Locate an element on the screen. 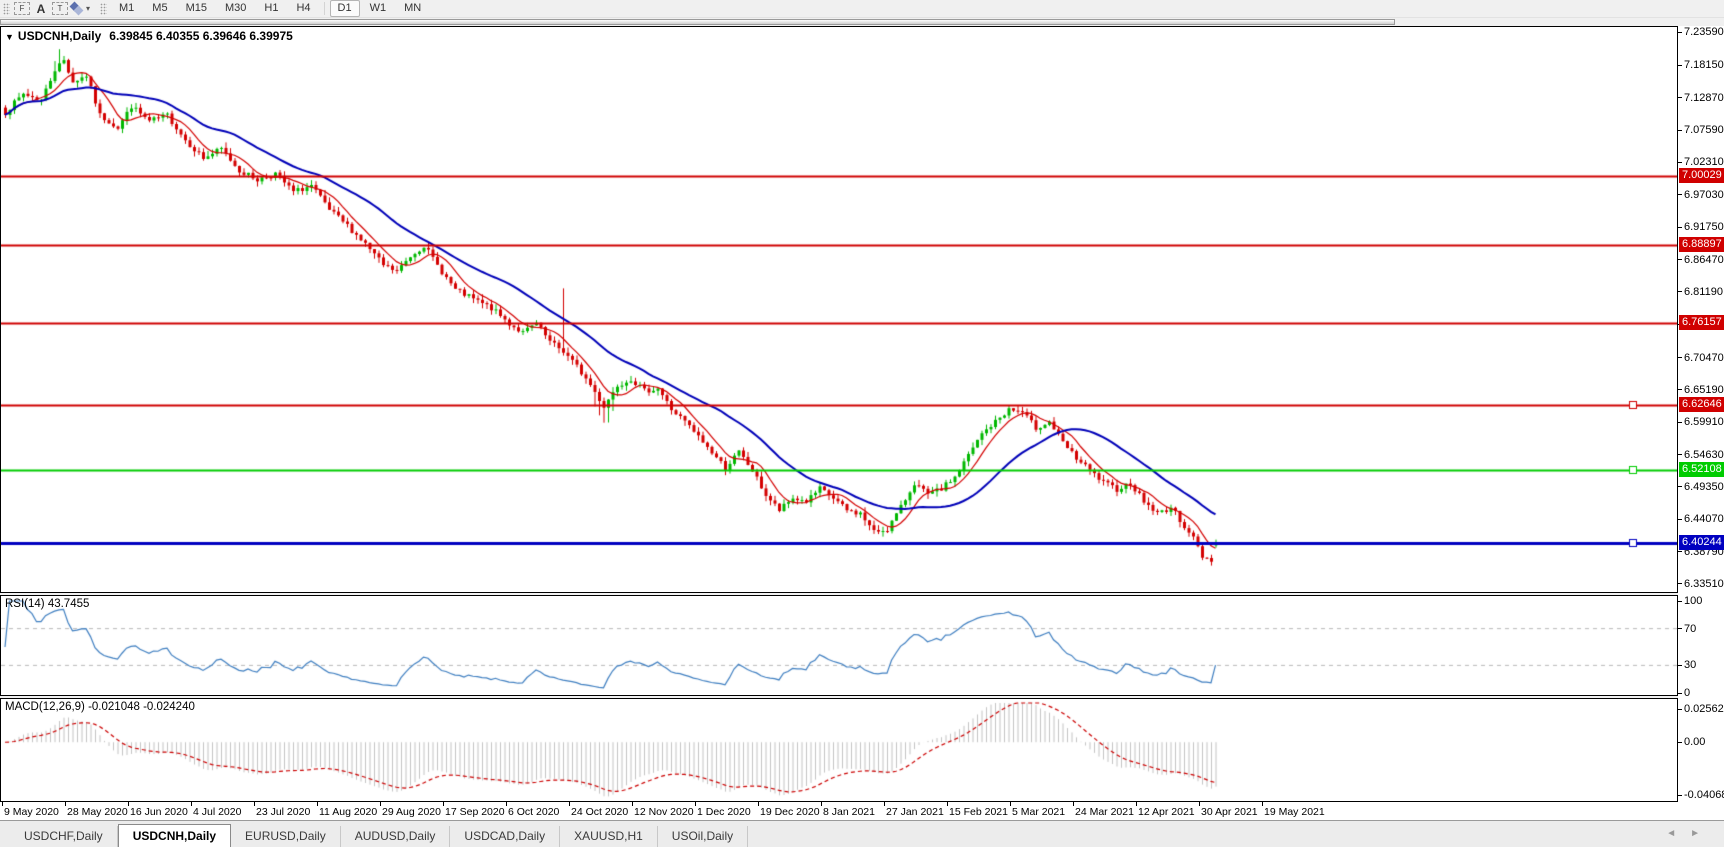 The height and width of the screenshot is (847, 1724). chart-tab-usdcnh: USDCNH,Daily is located at coordinates (174, 835).